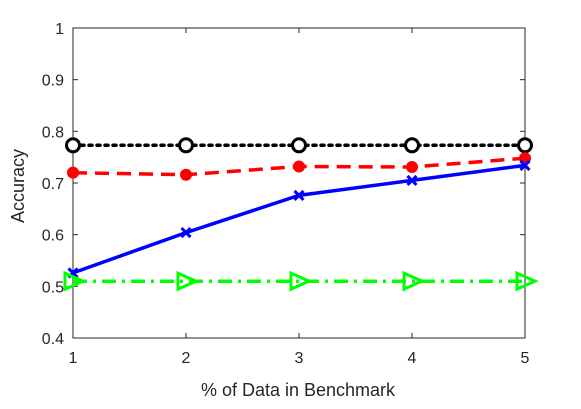  I want to click on x-tick-label: 1, so click(73, 358).